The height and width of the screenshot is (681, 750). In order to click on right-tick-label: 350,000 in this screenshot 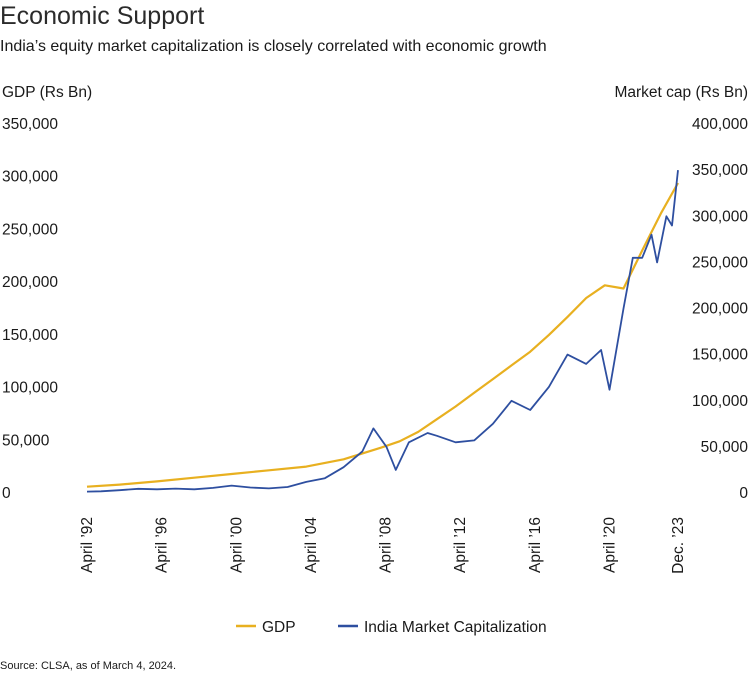, I will do `click(720, 170)`.